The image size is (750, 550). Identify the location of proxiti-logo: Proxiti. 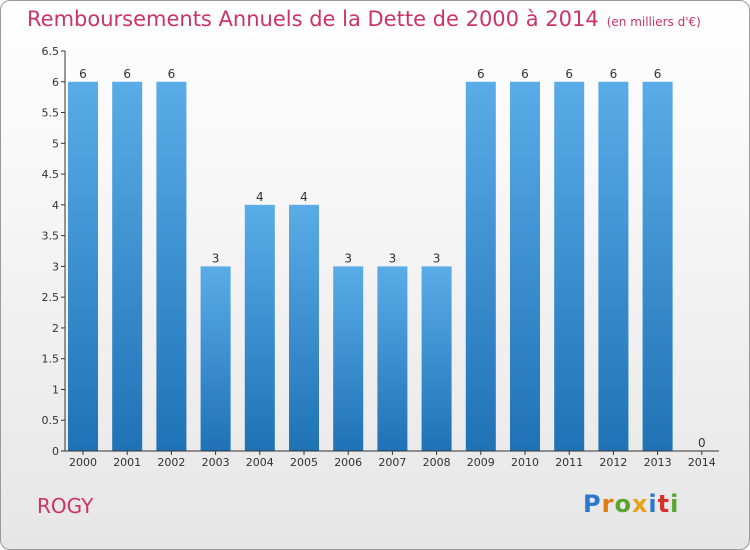
(631, 504).